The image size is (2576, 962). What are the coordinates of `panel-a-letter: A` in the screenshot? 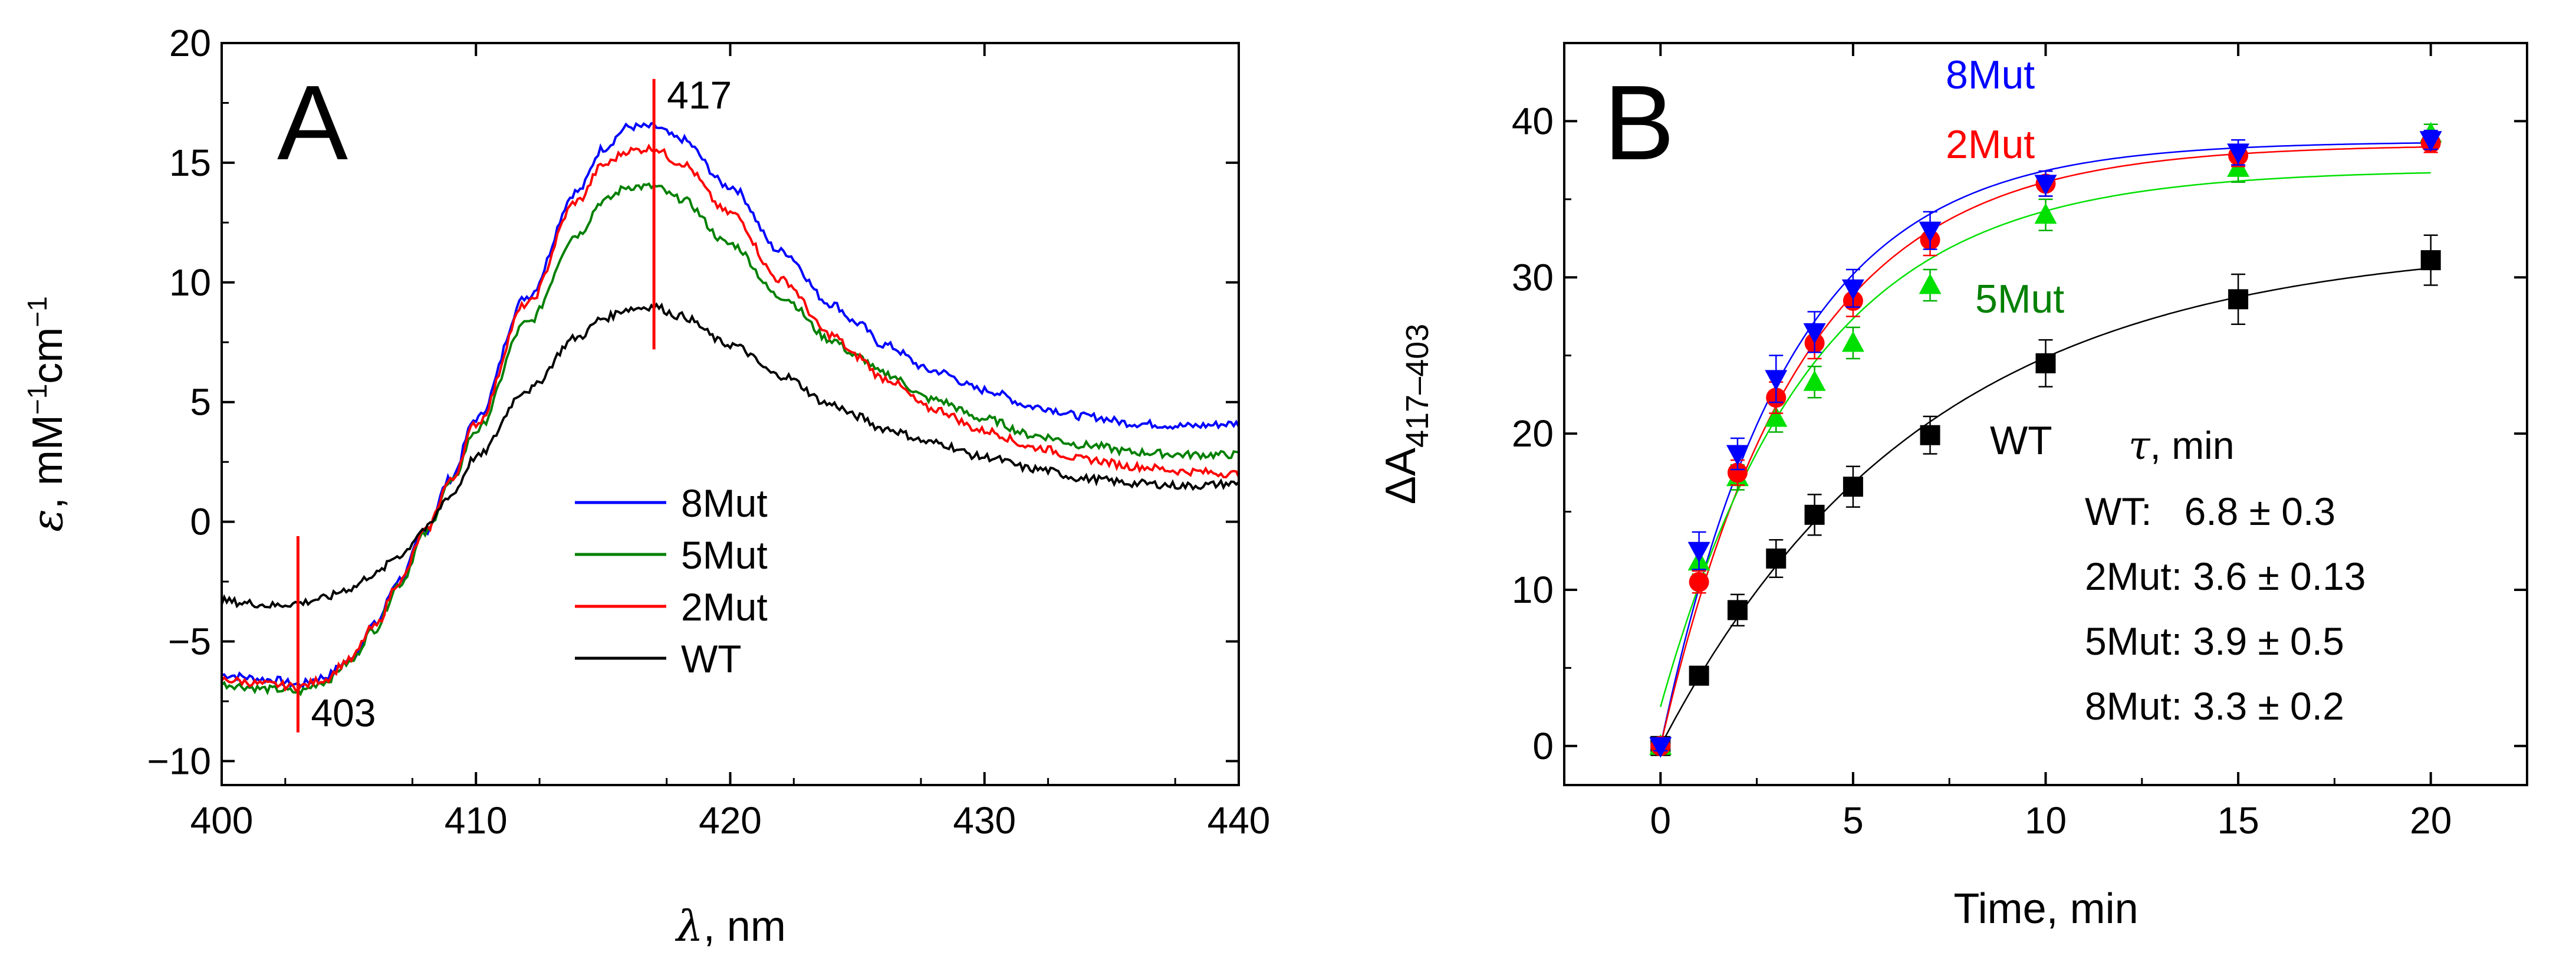 It's located at (312, 123).